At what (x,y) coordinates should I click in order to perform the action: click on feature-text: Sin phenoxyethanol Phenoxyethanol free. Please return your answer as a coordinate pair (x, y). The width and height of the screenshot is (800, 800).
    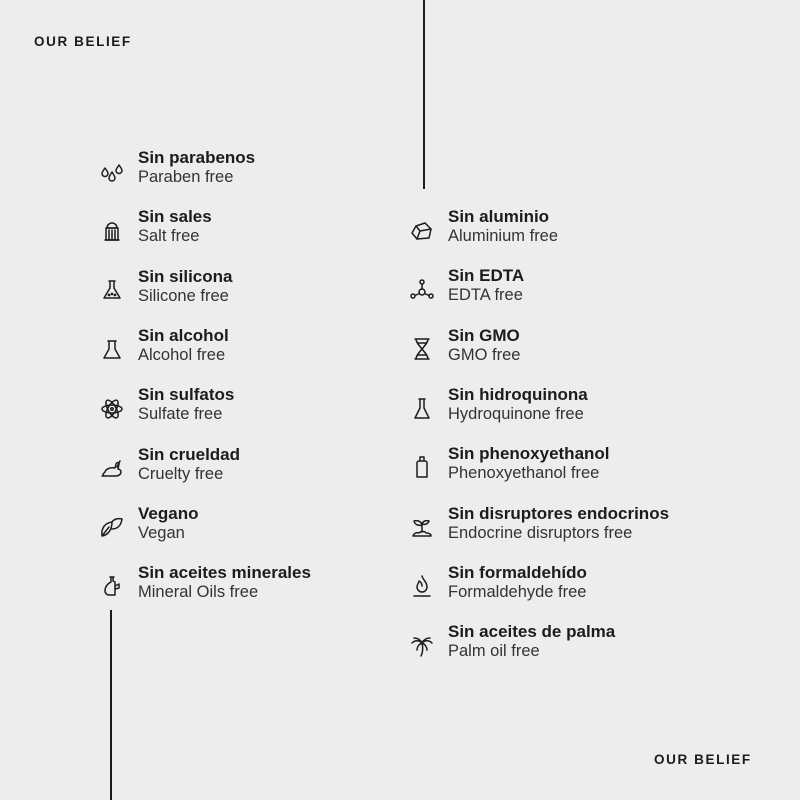
    Looking at the image, I should click on (529, 463).